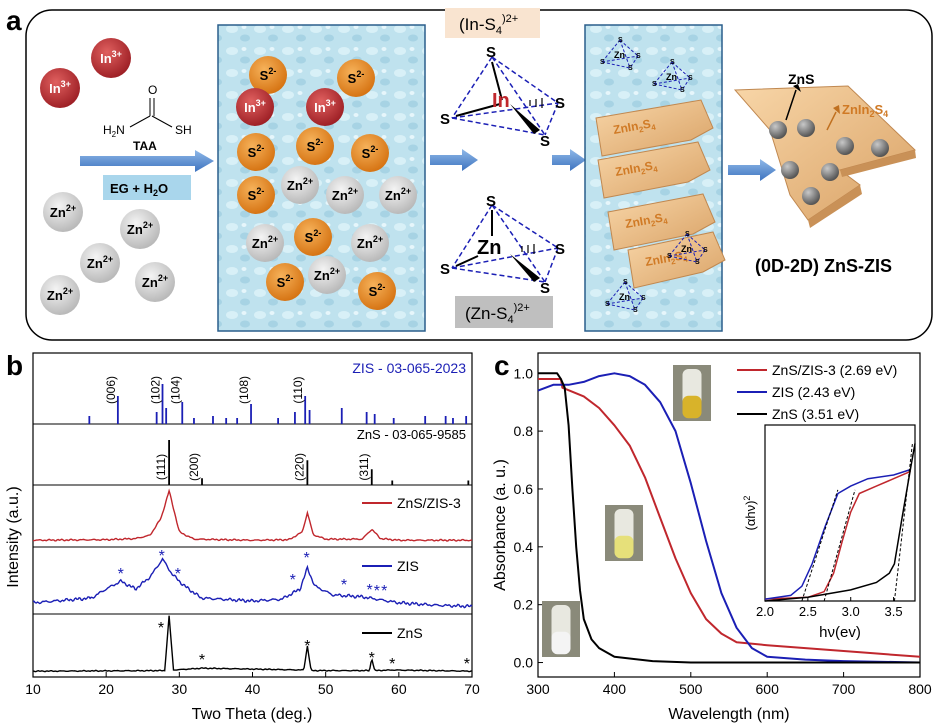 The width and height of the screenshot is (937, 727). What do you see at coordinates (252, 714) in the screenshot?
I see `xrd-xlabel: Two Theta (deg.)` at bounding box center [252, 714].